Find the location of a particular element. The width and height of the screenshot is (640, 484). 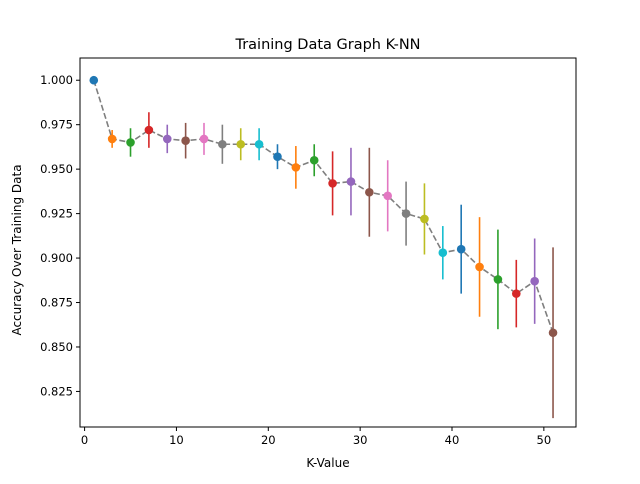

y-tick-label: 0.975 is located at coordinates (56, 125).